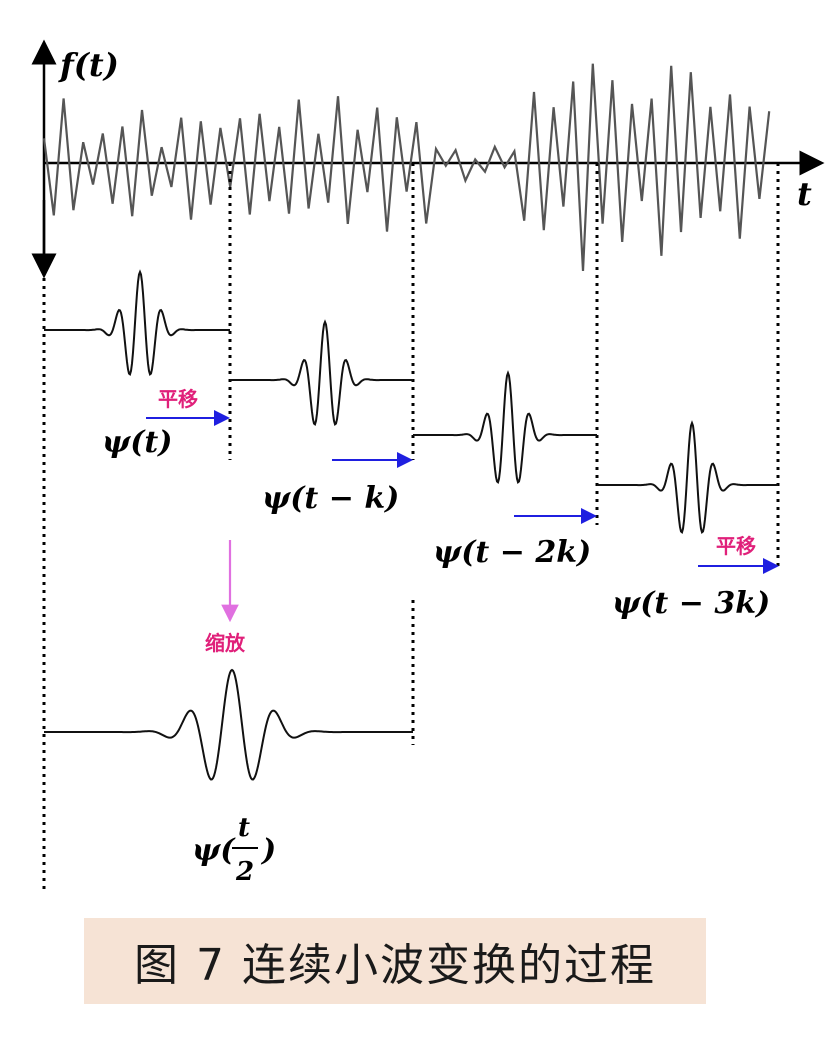 This screenshot has height=1038, width=840. I want to click on wavelet-psi-t-minus-k, so click(321, 373).